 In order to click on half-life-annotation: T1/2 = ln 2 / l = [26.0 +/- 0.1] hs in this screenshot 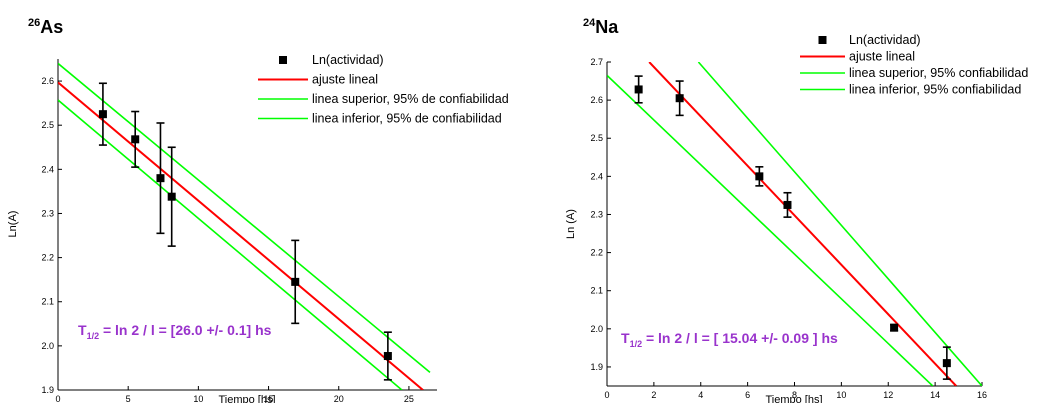, I will do `click(175, 331)`.